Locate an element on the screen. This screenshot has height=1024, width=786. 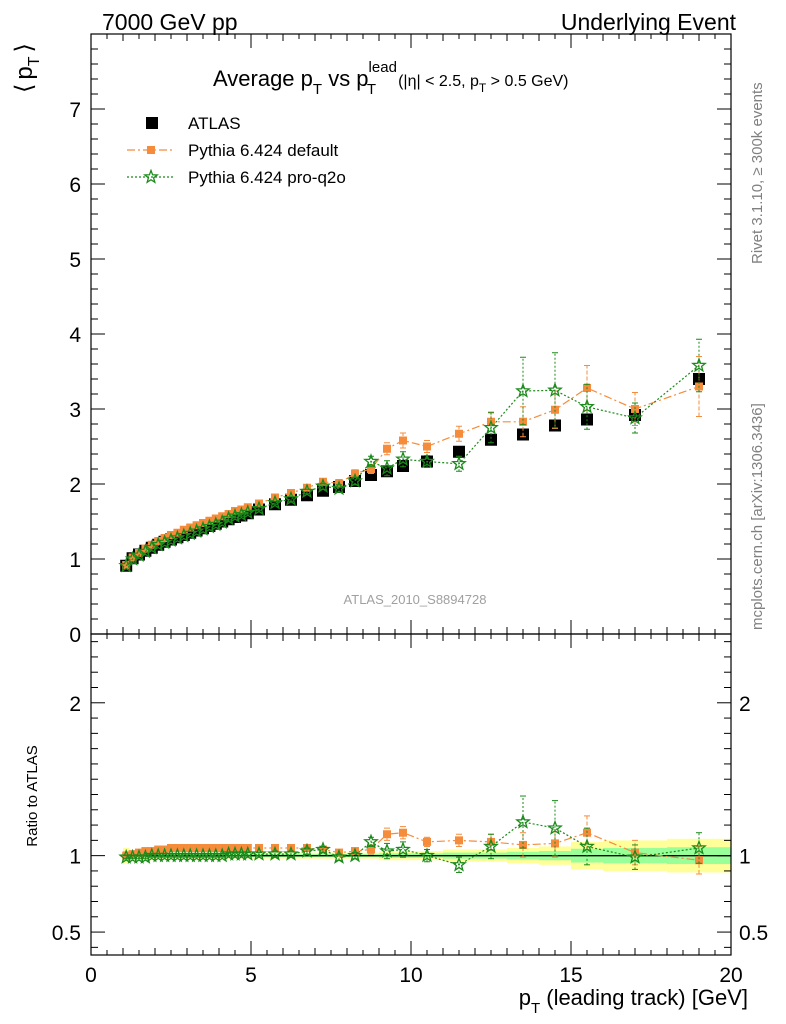
y-tick-label: 7 is located at coordinates (75, 110).